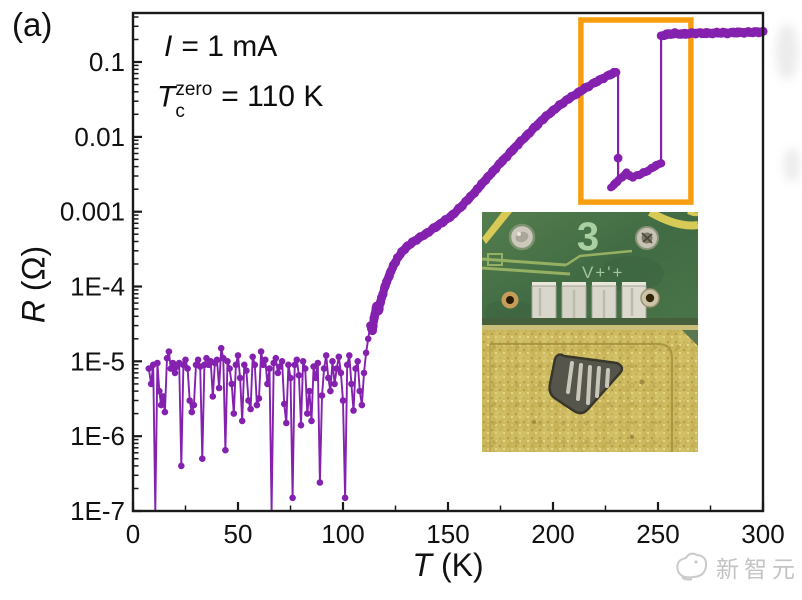 Image resolution: width=802 pixels, height=600 pixels. Describe the element at coordinates (133, 534) in the screenshot. I see `x-tick-label: 0` at that location.